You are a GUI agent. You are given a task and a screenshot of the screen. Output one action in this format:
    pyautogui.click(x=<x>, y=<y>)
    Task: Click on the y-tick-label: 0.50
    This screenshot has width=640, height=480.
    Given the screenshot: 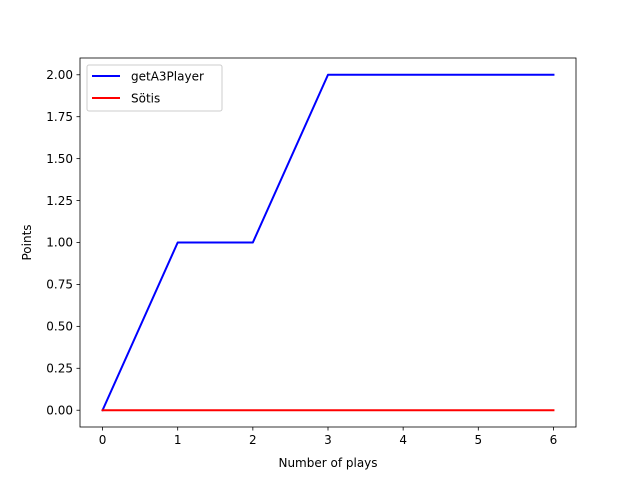 What is the action you would take?
    pyautogui.click(x=59, y=327)
    